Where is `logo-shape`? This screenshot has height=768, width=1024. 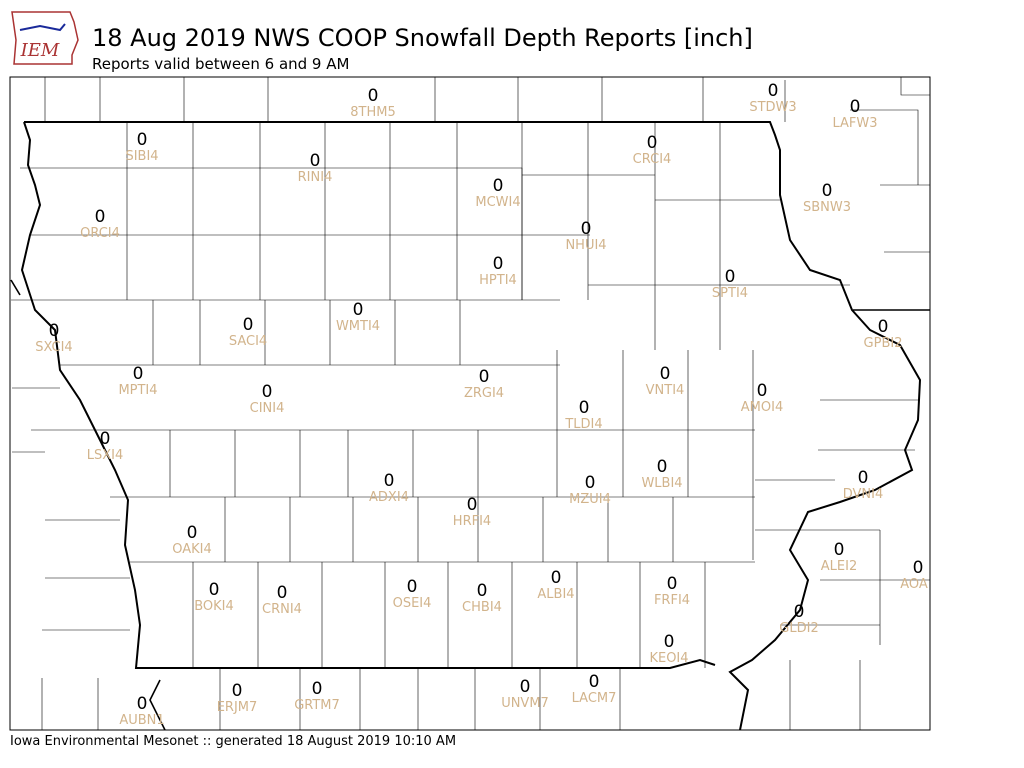
logo-shape is located at coordinates (45, 38).